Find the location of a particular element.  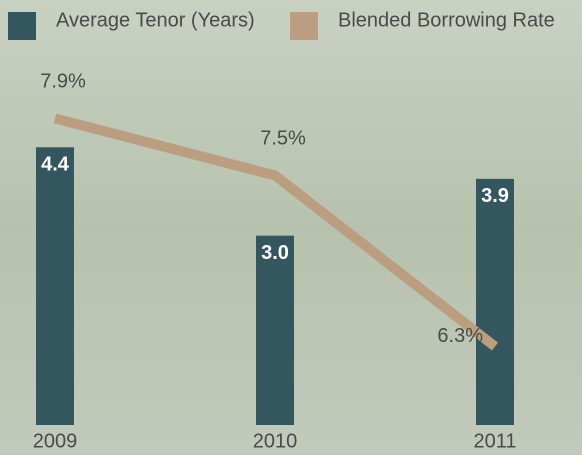

x-tick-label: 2011 is located at coordinates (494, 441).